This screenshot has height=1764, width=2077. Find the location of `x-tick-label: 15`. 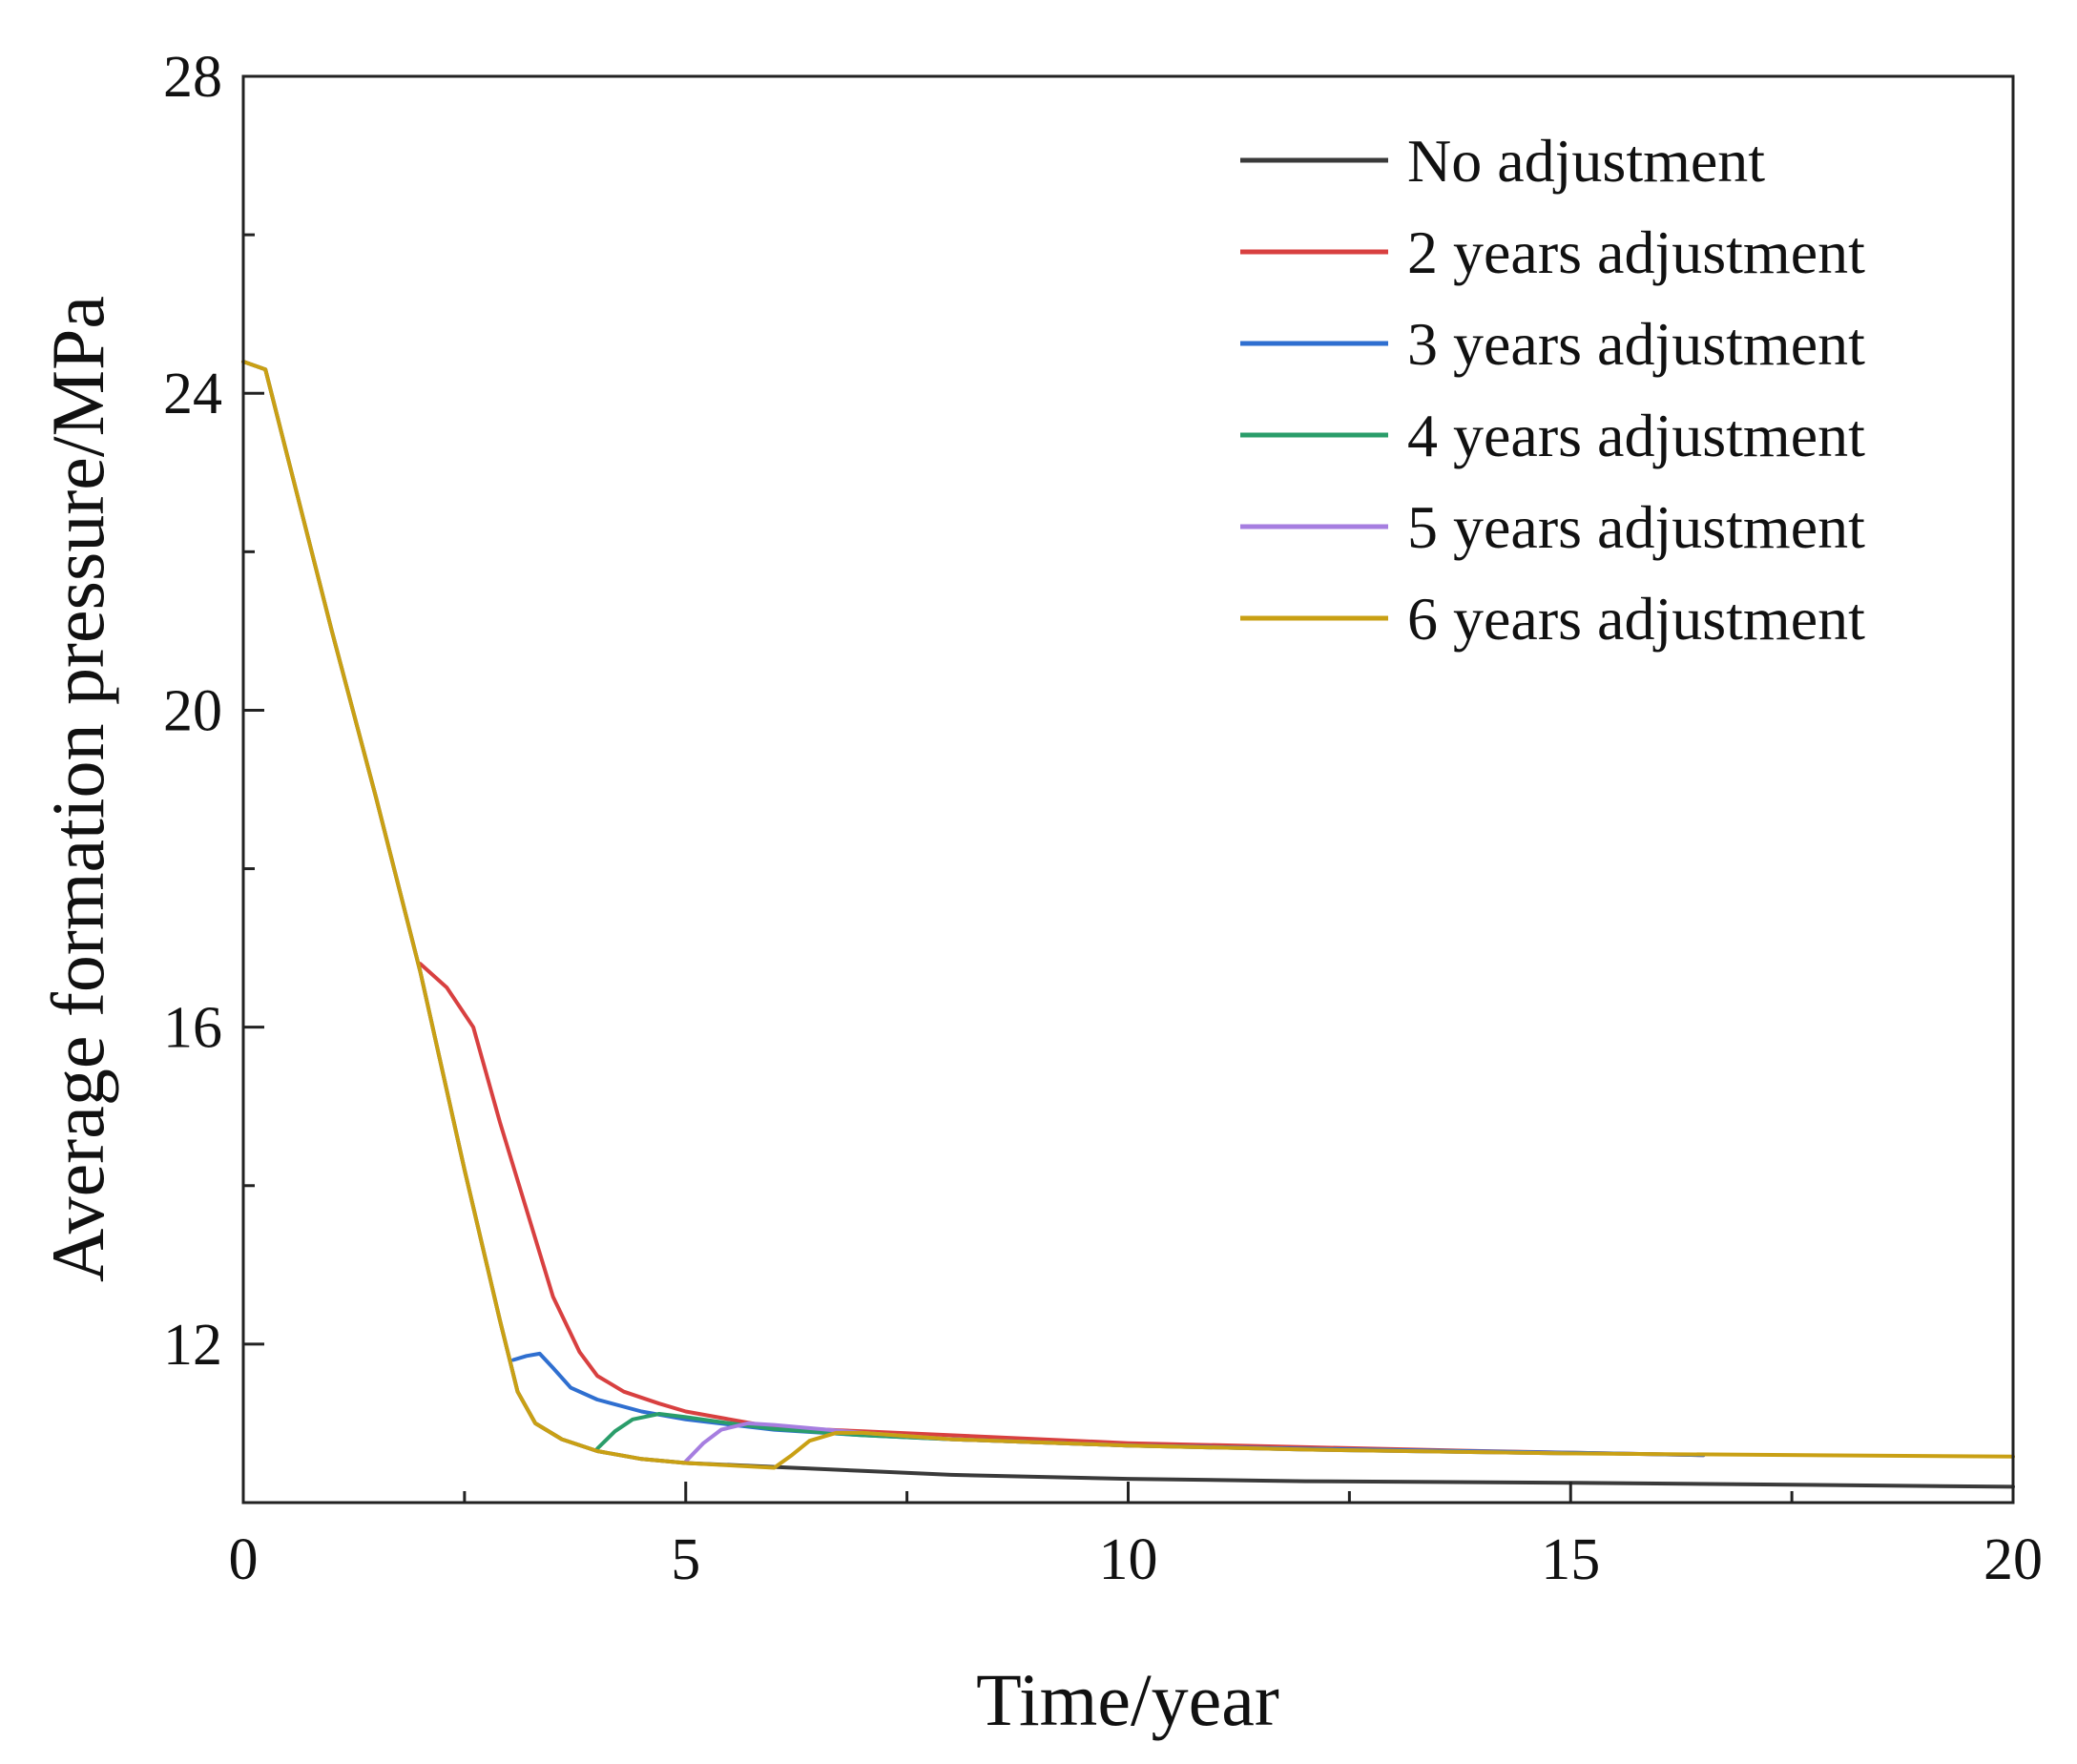

x-tick-label: 15 is located at coordinates (1570, 1559).